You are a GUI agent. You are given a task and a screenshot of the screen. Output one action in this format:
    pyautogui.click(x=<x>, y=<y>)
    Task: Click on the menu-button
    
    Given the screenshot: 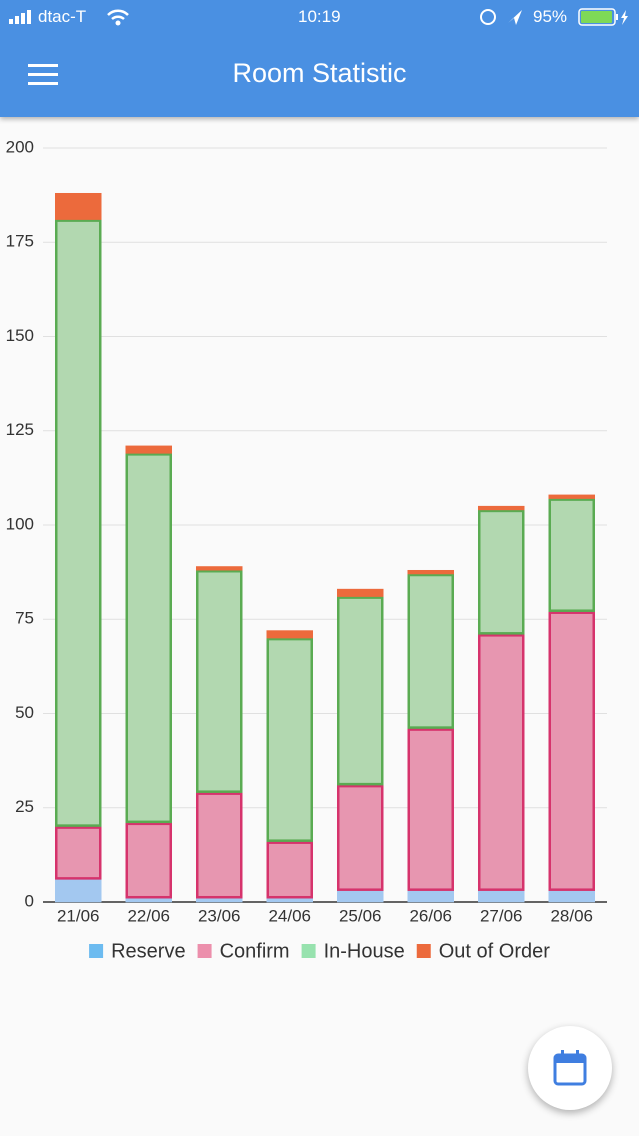 What is the action you would take?
    pyautogui.click(x=43, y=75)
    